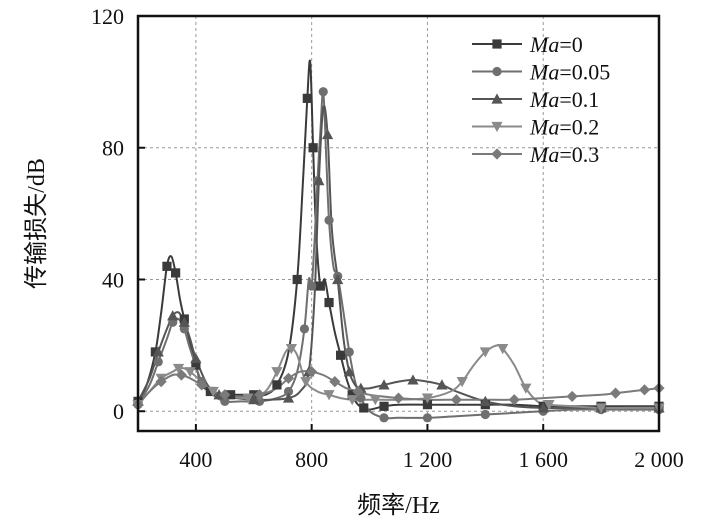 Image resolution: width=709 pixels, height=524 pixels. Describe the element at coordinates (118, 411) in the screenshot. I see `y-tick-label: 0` at that location.